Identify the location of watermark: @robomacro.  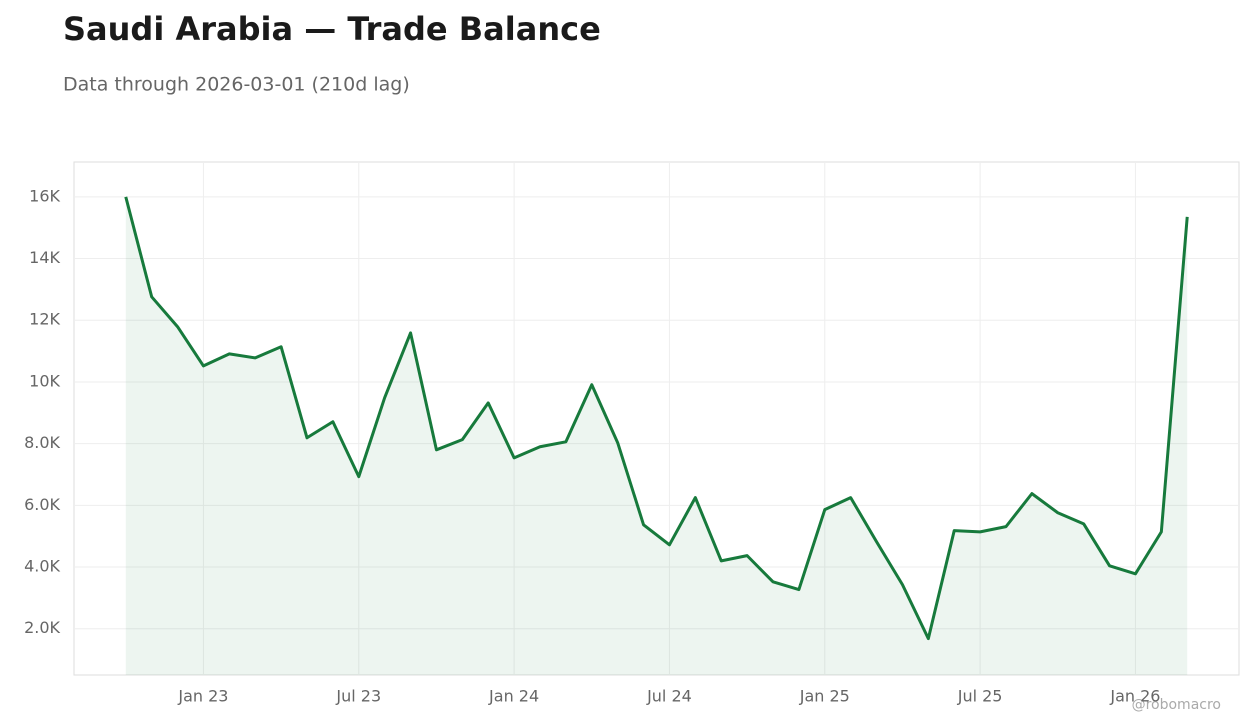
(1176, 705).